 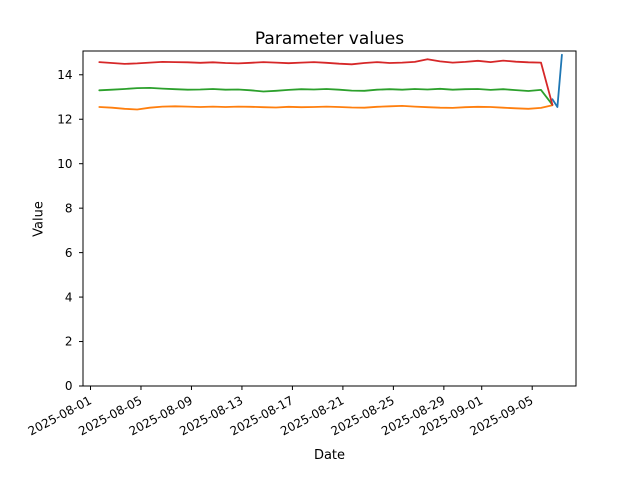 I want to click on chart-title: Parameter values, so click(x=329, y=39).